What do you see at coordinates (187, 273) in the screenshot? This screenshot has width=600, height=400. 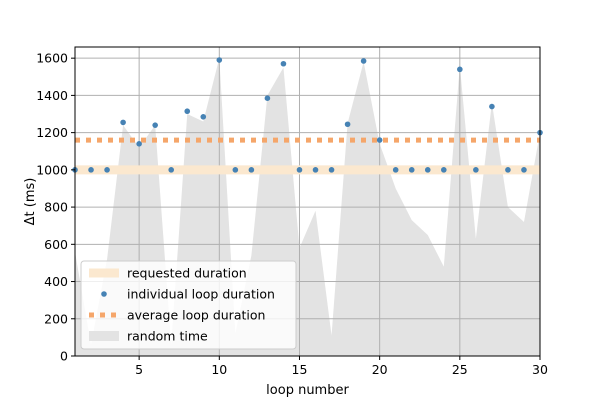 I see `legend-requested-duration-label: requested duration` at bounding box center [187, 273].